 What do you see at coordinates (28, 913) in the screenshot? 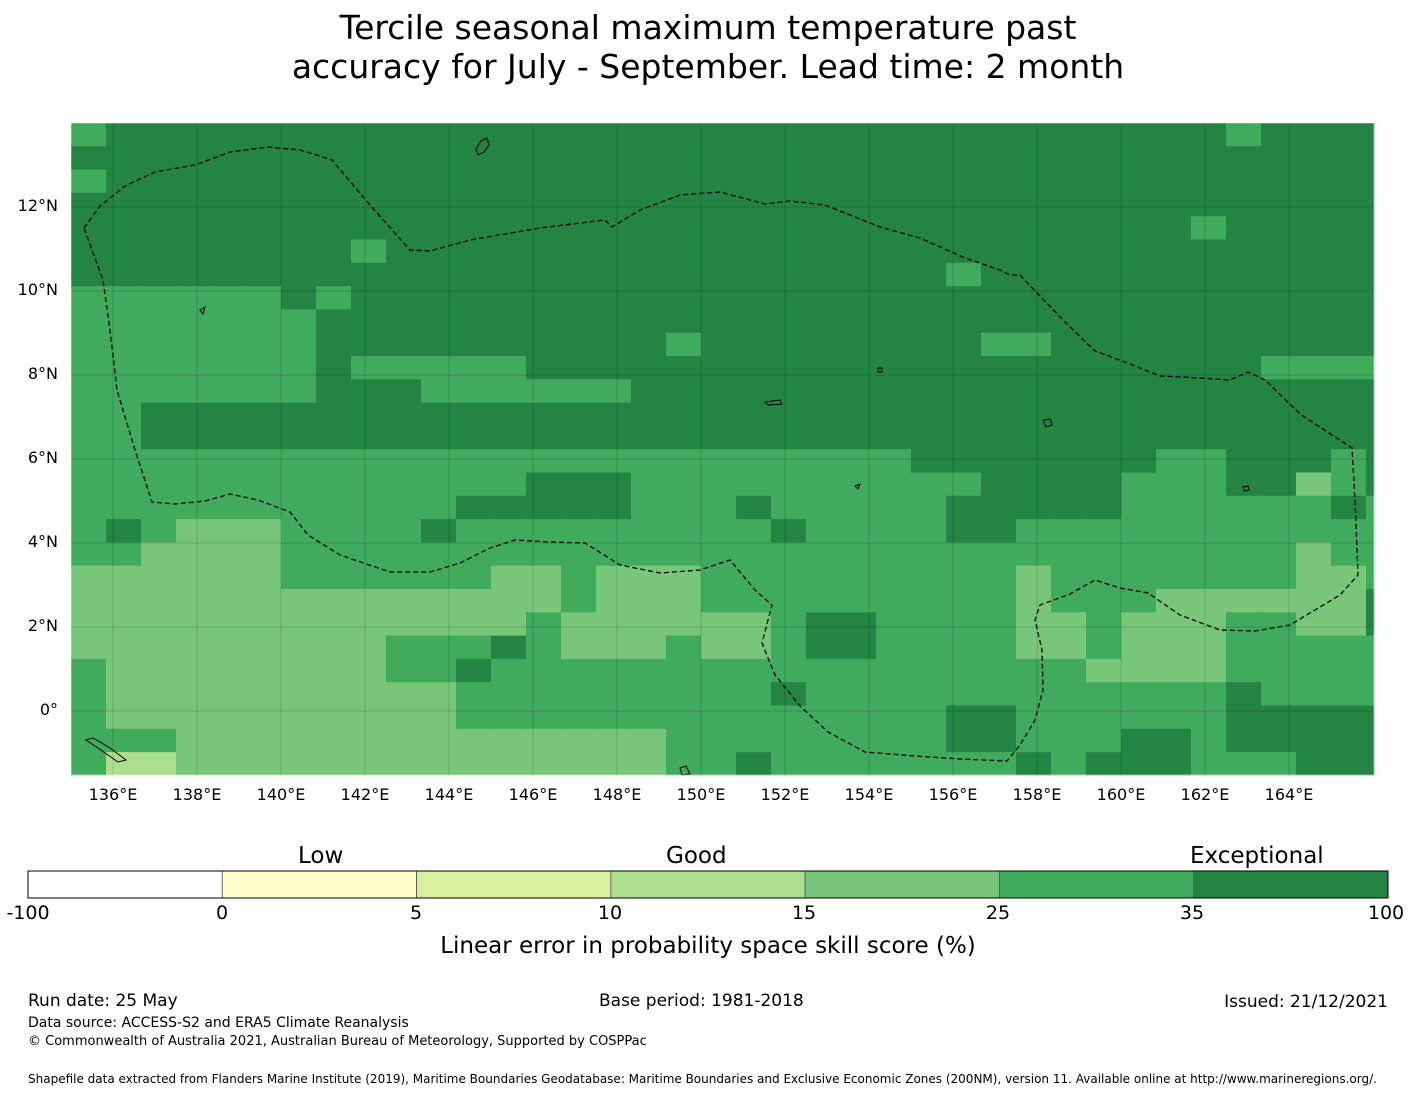
I see `colorbar-tick-neg100: -100` at bounding box center [28, 913].